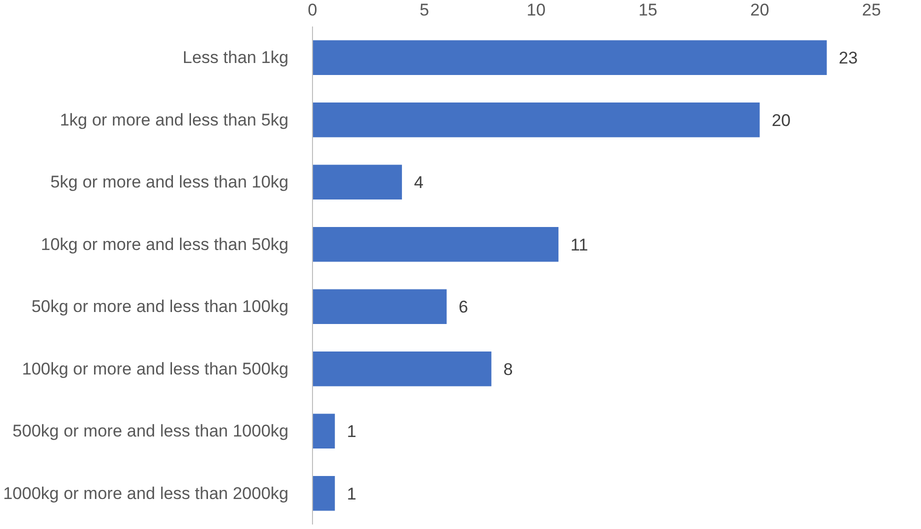 This screenshot has height=529, width=921. Describe the element at coordinates (146, 493) in the screenshot. I see `y-tick-label: 1000kg or more and less than 2000kg` at that location.